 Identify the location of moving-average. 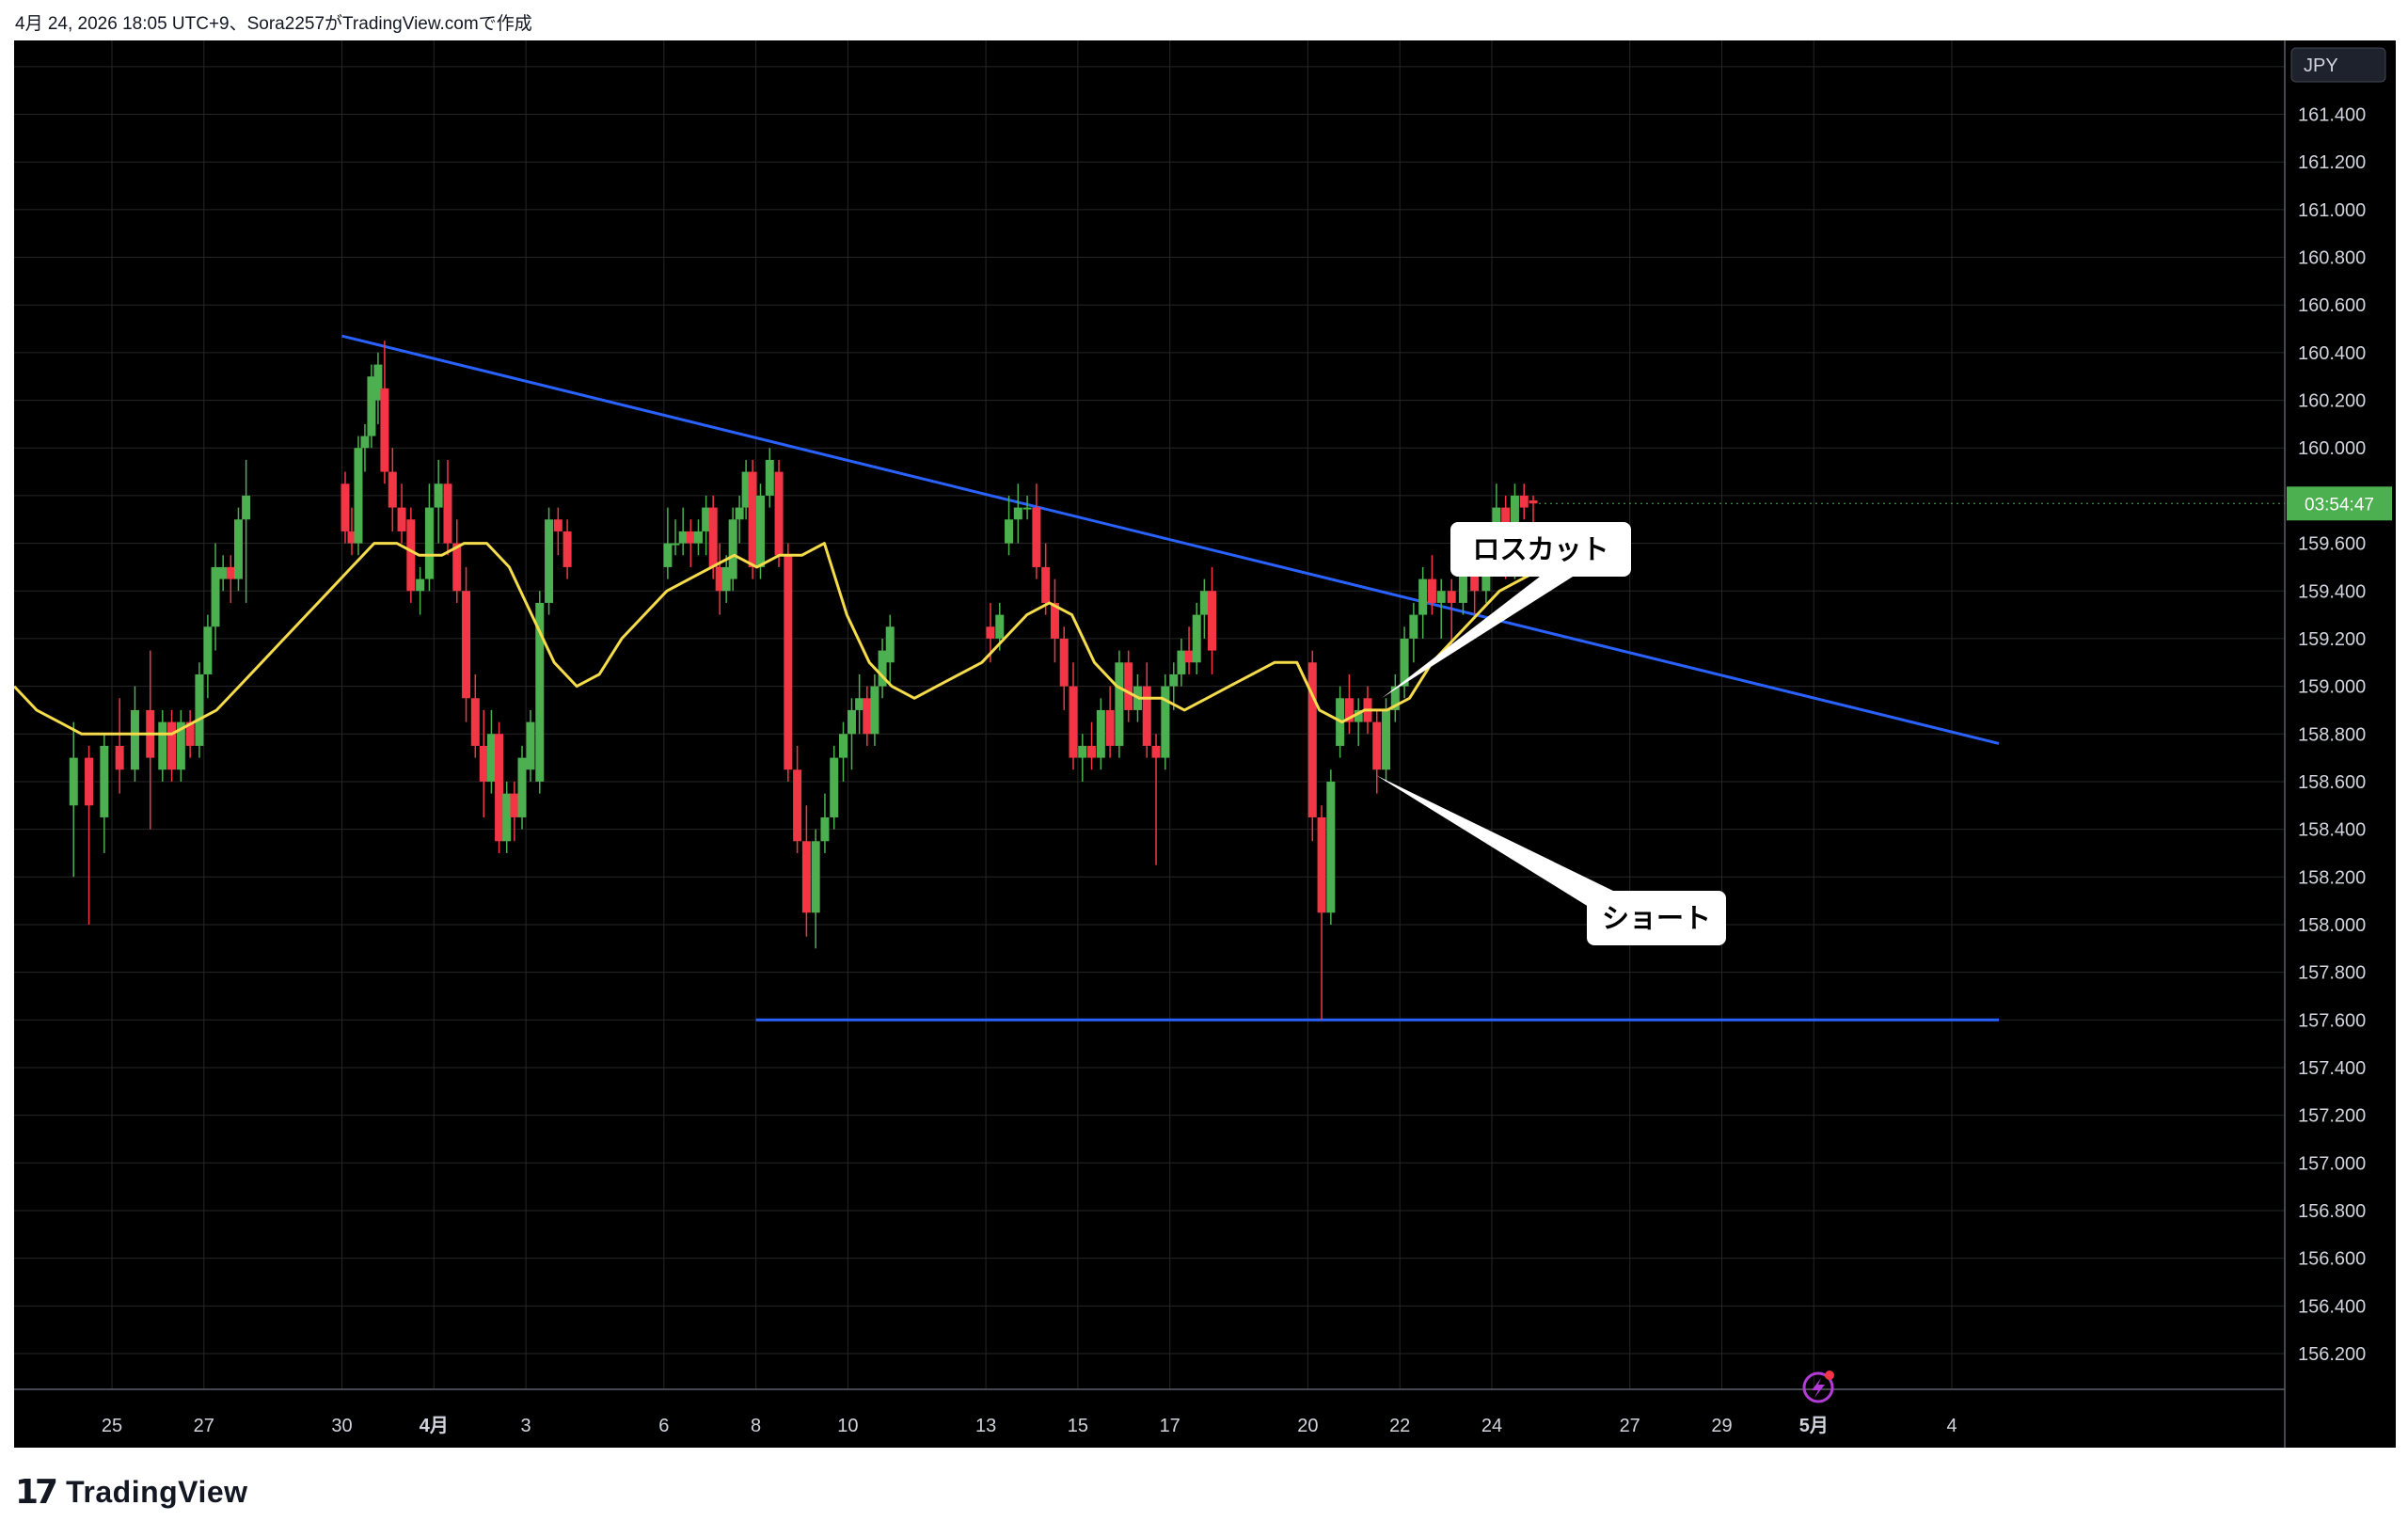
(780, 639).